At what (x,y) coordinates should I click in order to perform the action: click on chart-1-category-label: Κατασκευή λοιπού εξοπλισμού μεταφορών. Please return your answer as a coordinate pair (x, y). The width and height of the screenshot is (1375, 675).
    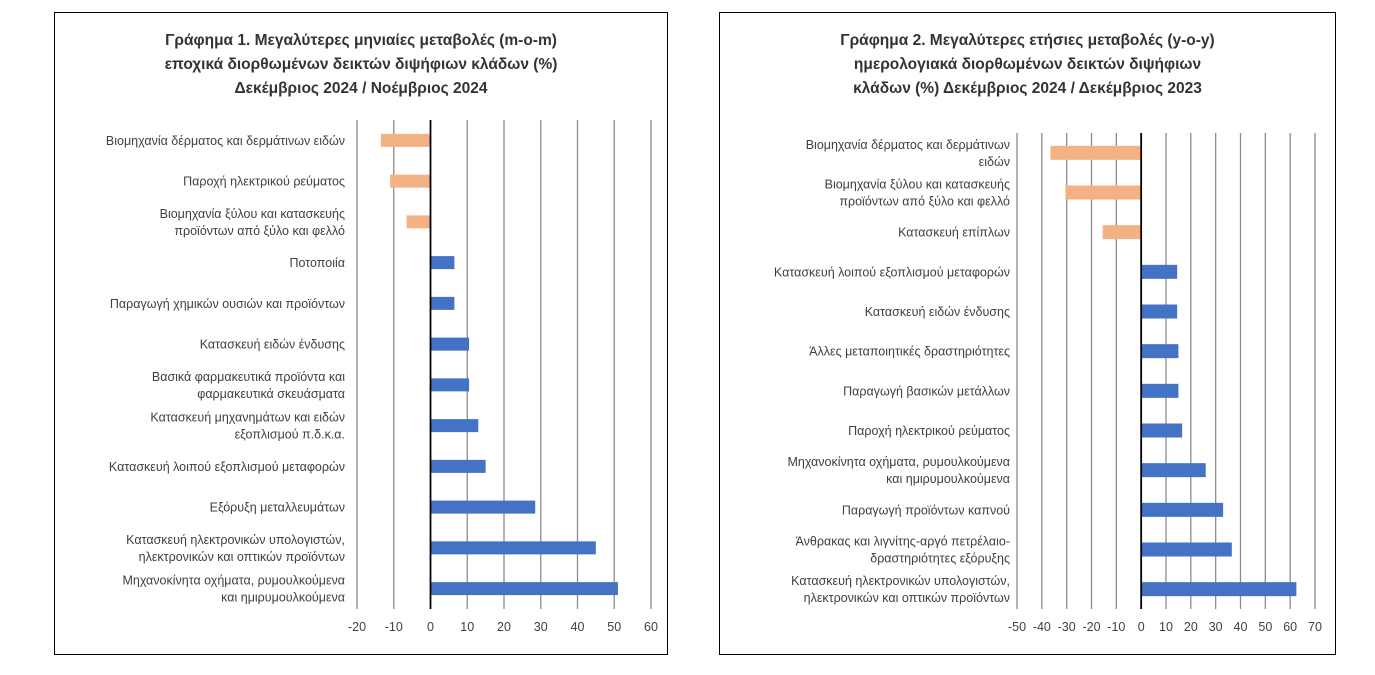
    Looking at the image, I should click on (227, 467).